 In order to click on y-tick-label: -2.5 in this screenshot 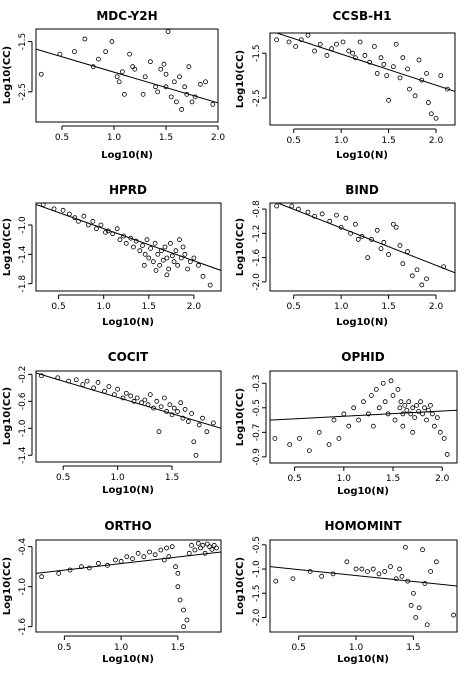, I will do `click(257, 98)`.